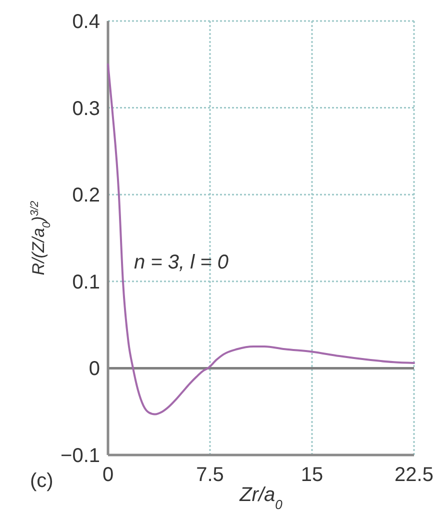  What do you see at coordinates (210, 475) in the screenshot?
I see `x-tick-label: 7.5` at bounding box center [210, 475].